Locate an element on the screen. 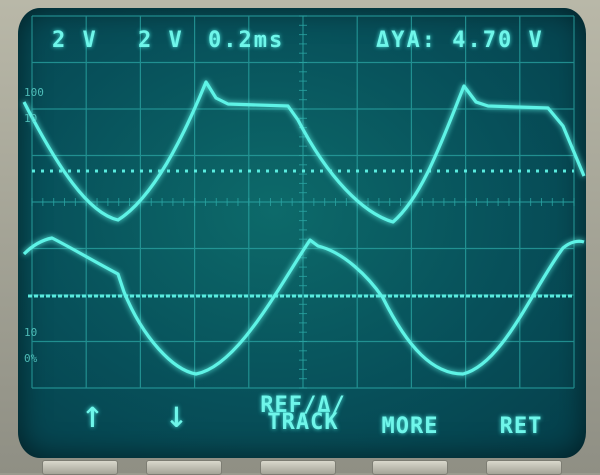 The width and height of the screenshot is (600, 475). ch1-scale-readout: 2 V is located at coordinates (75, 40).